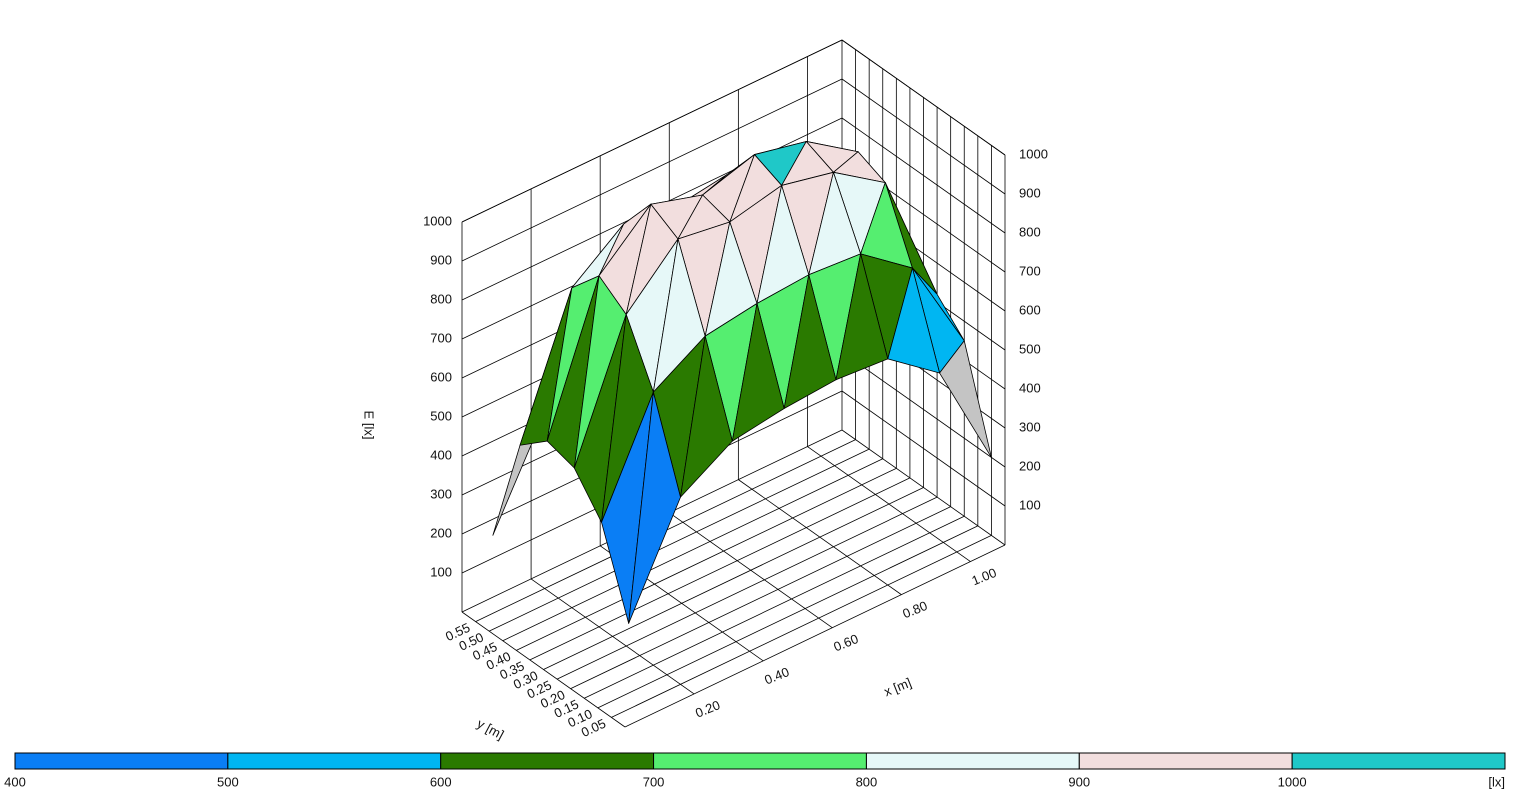 This screenshot has height=800, width=1526. What do you see at coordinates (707, 708) in the screenshot?
I see `x-tick-label: 0.20` at bounding box center [707, 708].